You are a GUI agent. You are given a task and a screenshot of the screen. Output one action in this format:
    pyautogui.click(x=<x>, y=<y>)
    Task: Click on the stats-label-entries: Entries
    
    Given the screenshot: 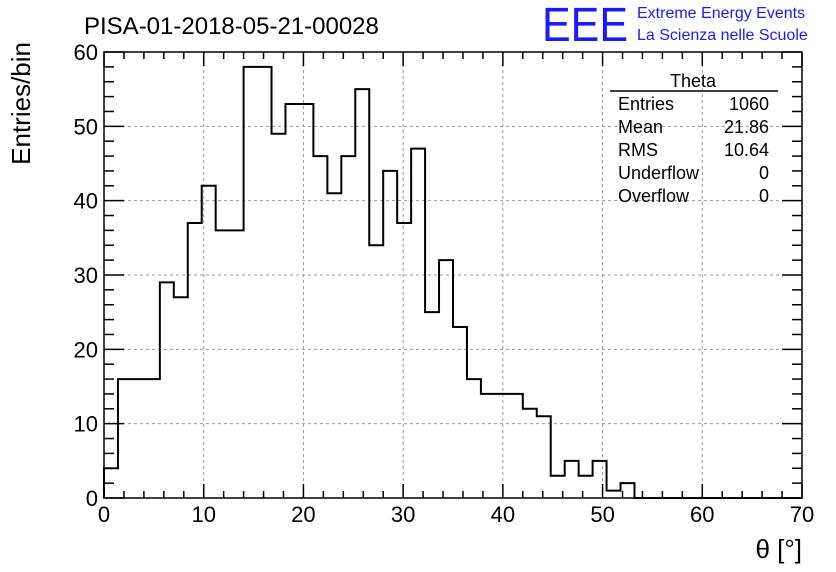 What is the action you would take?
    pyautogui.click(x=646, y=104)
    